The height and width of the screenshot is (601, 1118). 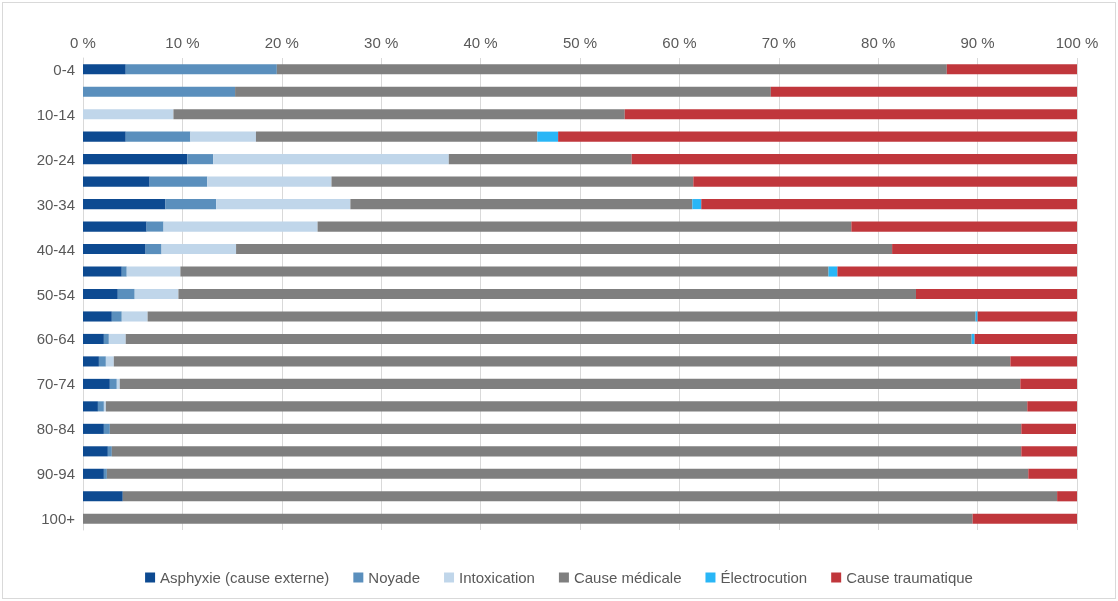 I want to click on x-tick-label: 90 %, so click(x=977, y=42).